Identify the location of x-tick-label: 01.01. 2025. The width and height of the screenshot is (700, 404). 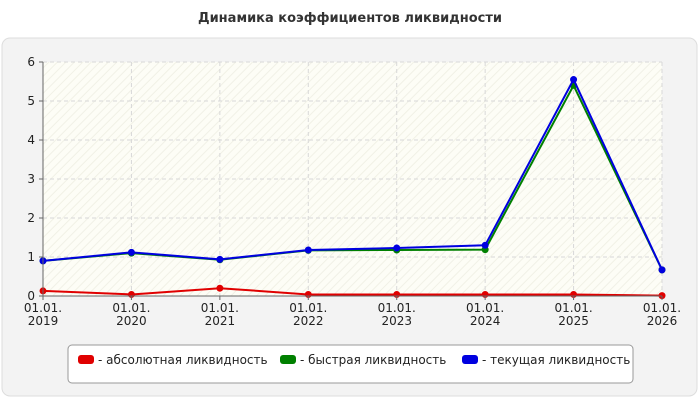
(573, 314).